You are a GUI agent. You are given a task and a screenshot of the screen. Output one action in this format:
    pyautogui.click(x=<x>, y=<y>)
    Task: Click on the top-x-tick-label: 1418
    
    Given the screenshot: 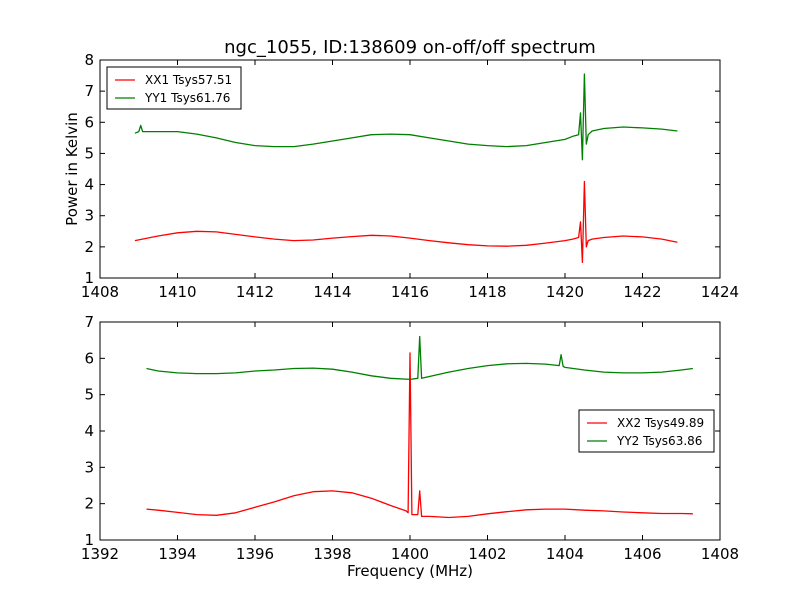 What is the action you would take?
    pyautogui.click(x=487, y=292)
    